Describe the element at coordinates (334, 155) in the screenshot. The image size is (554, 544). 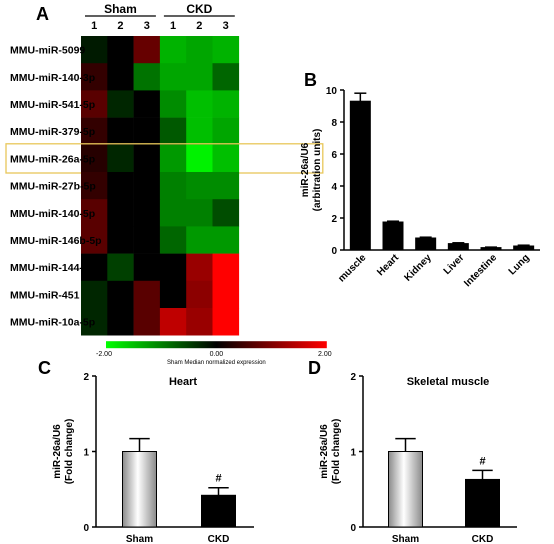
I see `y-tick-label: 6` at that location.